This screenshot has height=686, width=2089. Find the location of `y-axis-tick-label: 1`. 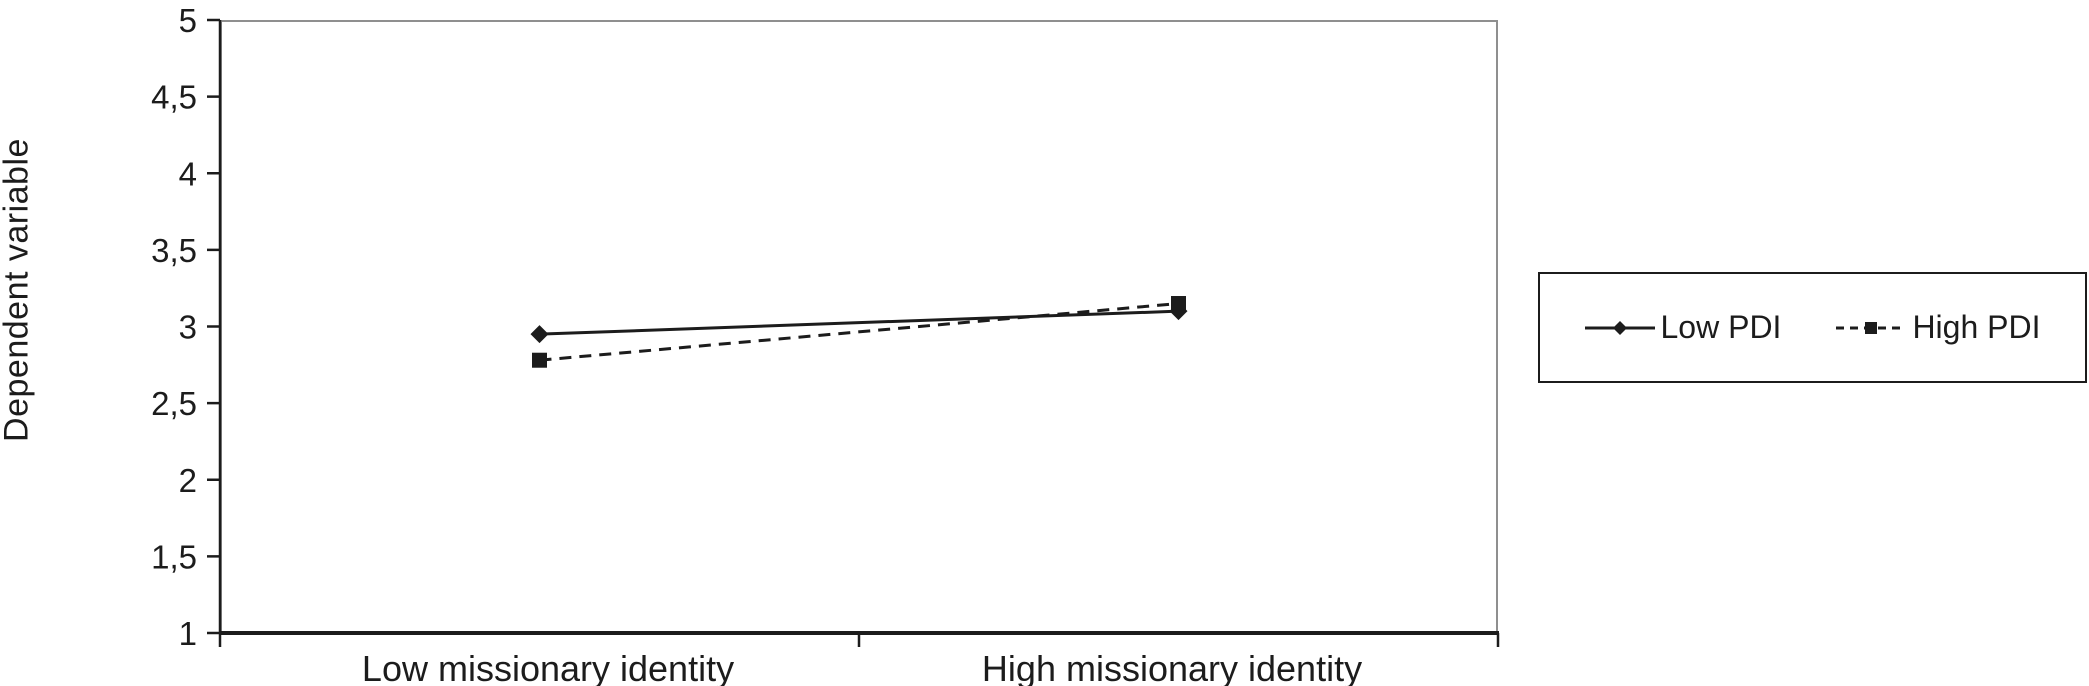

y-axis-tick-label: 1 is located at coordinates (188, 633).